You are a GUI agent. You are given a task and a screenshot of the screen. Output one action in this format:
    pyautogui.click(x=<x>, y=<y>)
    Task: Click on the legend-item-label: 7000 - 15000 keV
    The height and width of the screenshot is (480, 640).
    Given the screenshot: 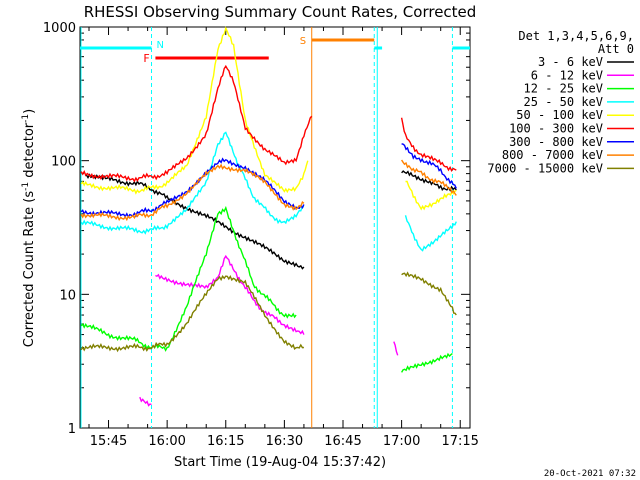 What is the action you would take?
    pyautogui.click(x=545, y=168)
    